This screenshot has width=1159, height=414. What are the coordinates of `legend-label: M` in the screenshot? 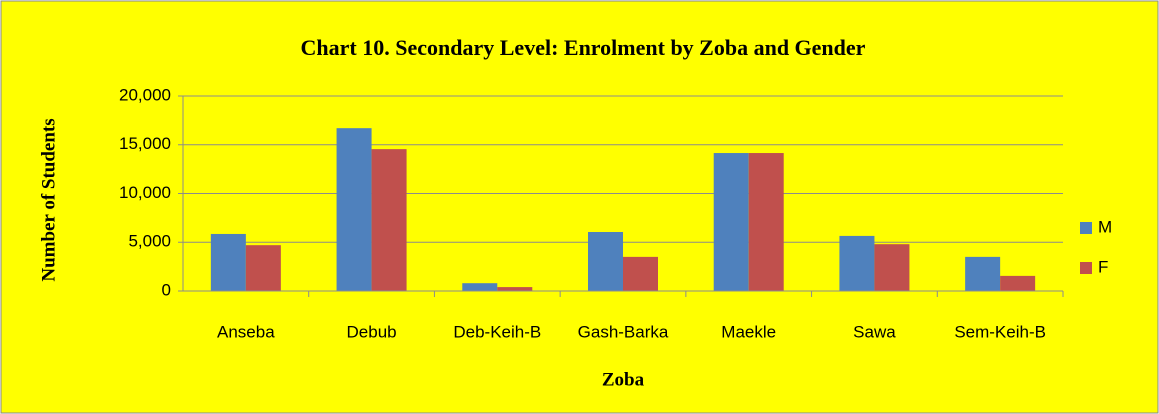 It's located at (1105, 226).